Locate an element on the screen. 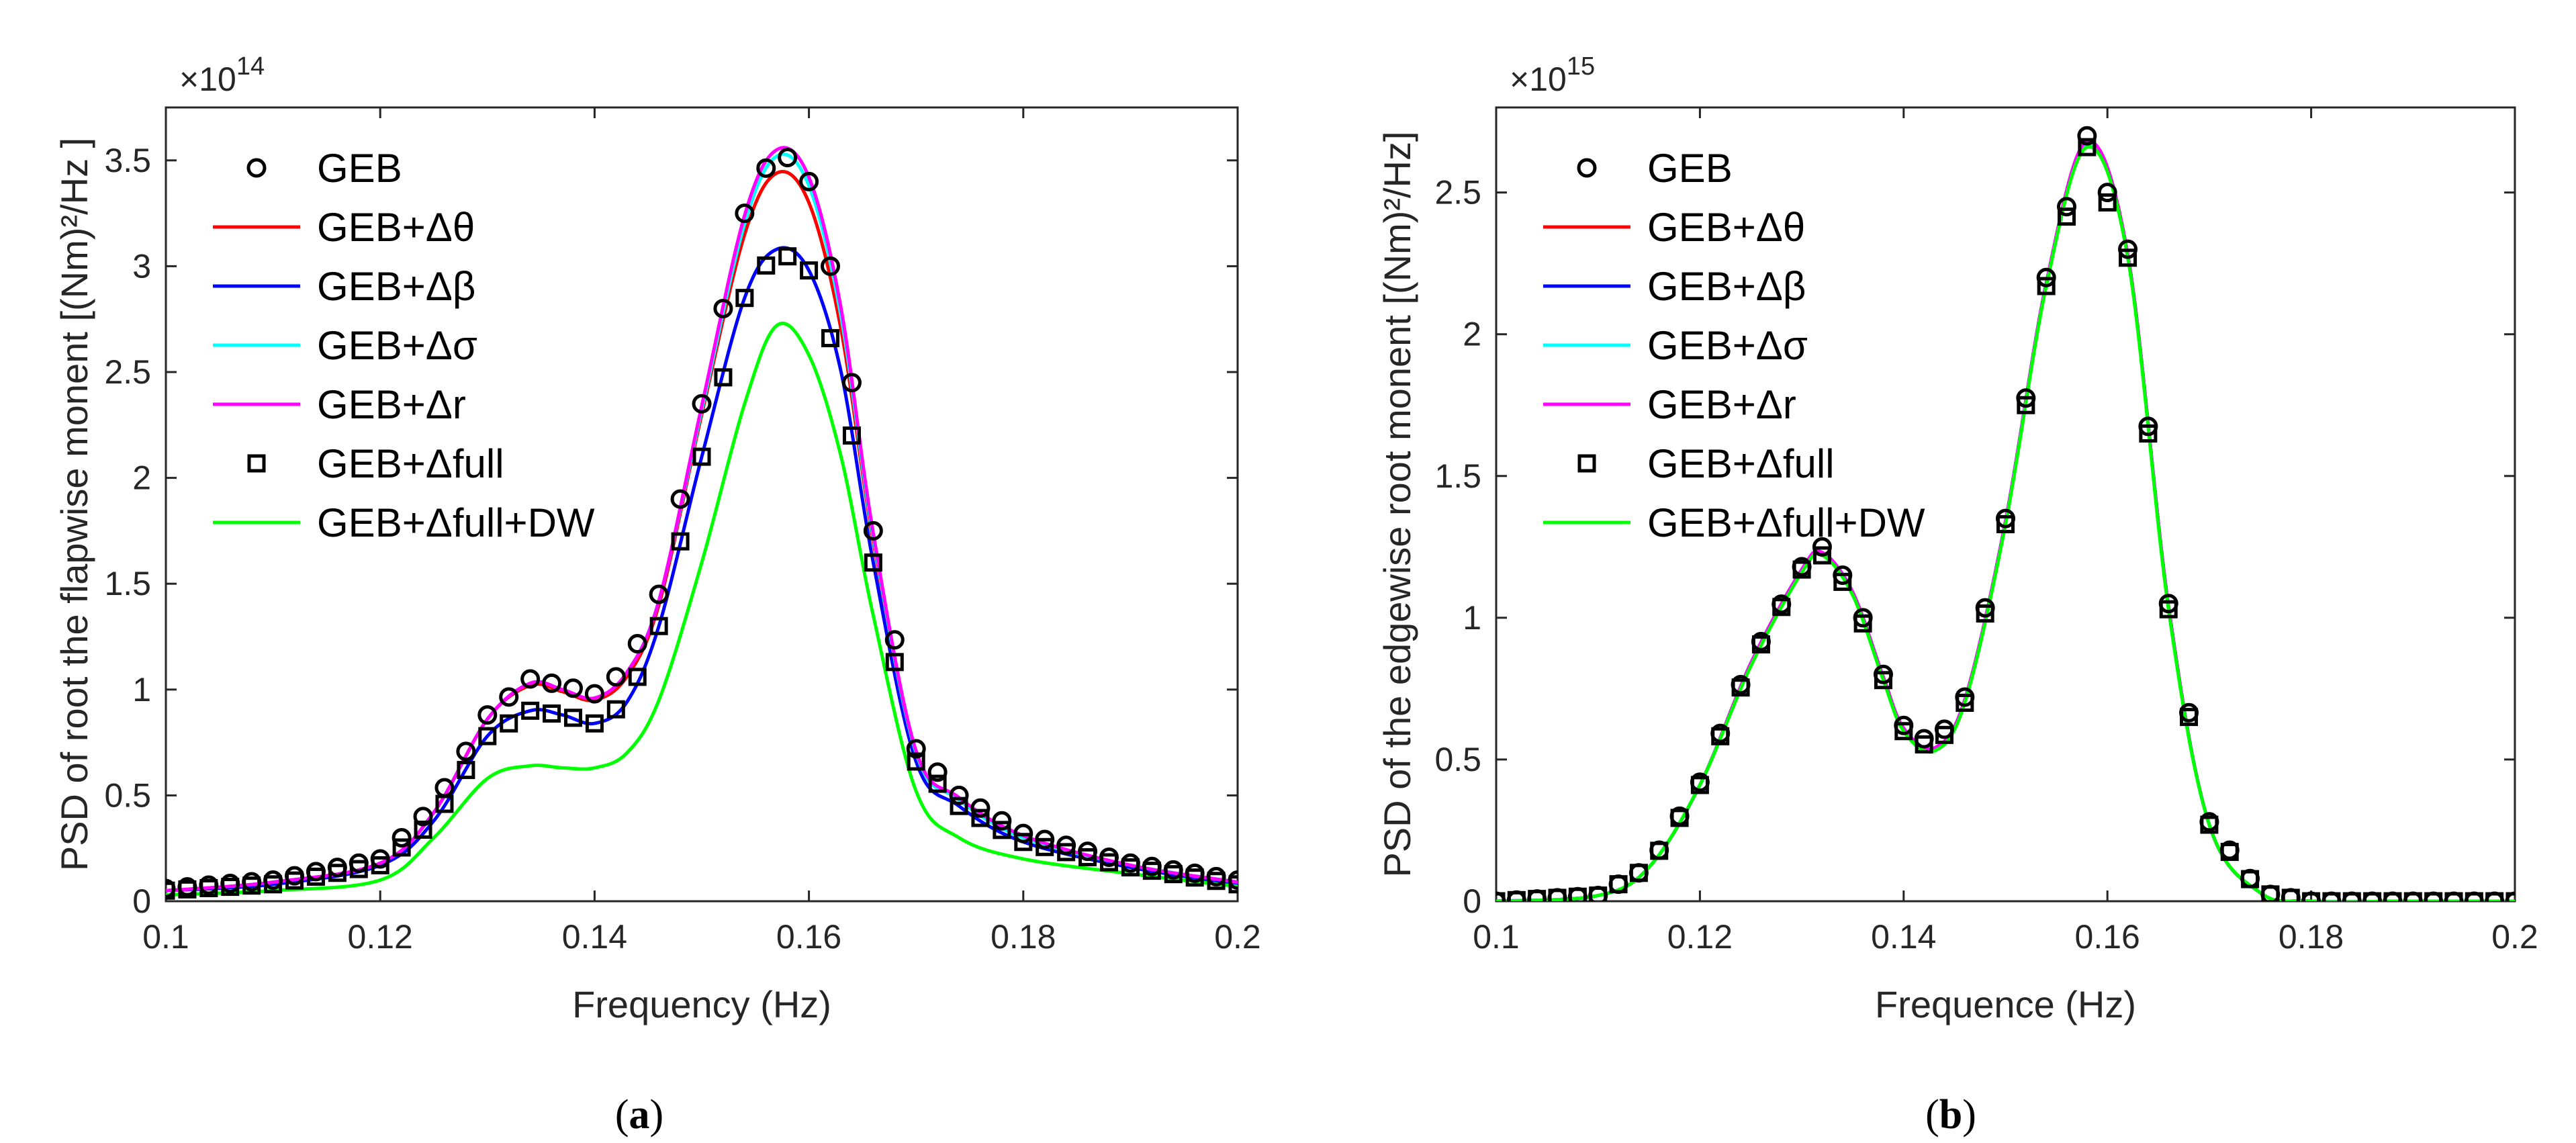  x-tick-label: 0.14 is located at coordinates (594, 937).